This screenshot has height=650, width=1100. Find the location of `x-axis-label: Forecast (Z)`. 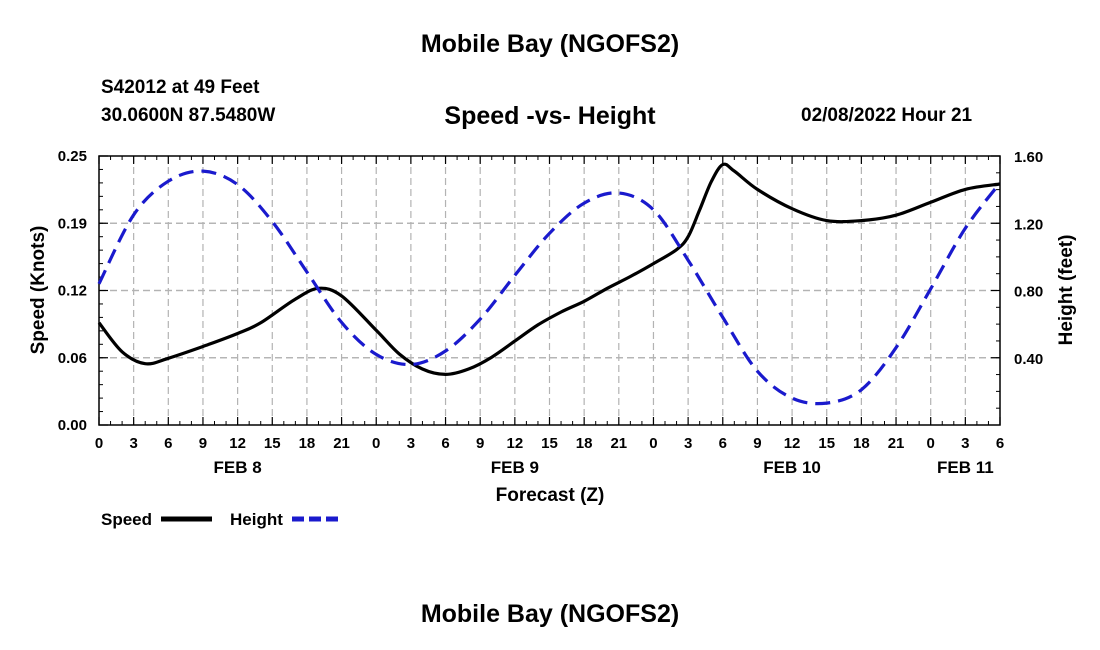

x-axis-label: Forecast (Z) is located at coordinates (550, 495).